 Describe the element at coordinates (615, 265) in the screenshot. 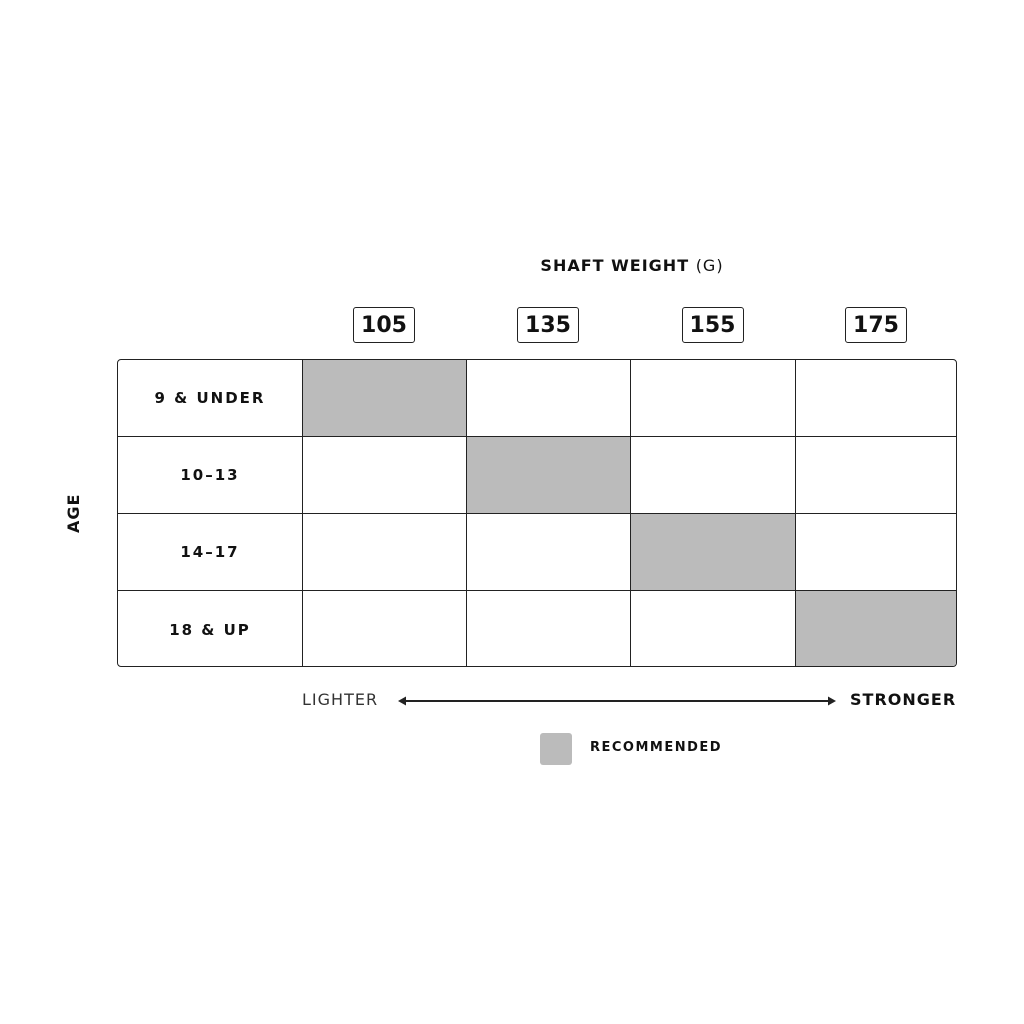

I see `title-text: SHAFT WEIGHT` at that location.